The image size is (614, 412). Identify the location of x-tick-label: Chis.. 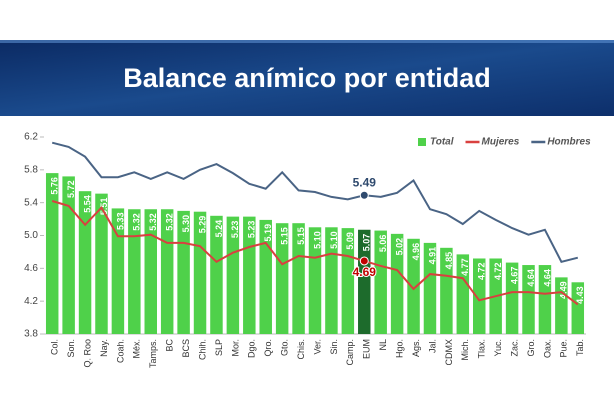
(301, 349).